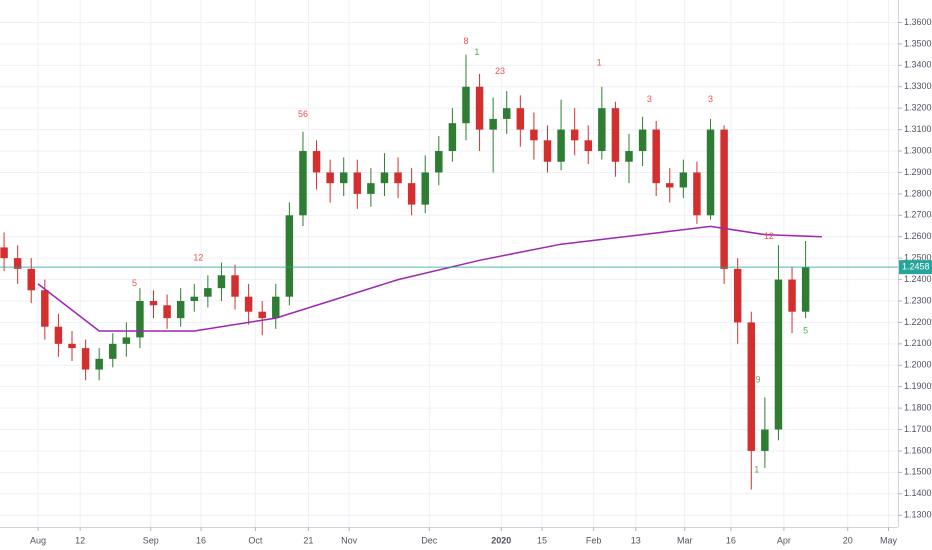 The image size is (932, 550). I want to click on y-tick-label: 1.1800, so click(918, 407).